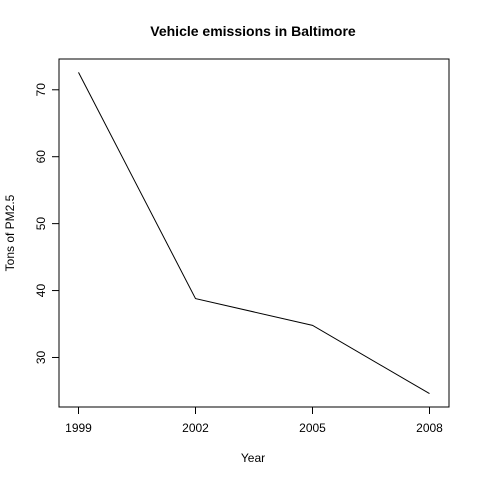  I want to click on x-tick-label-2005: 2005, so click(312, 428).